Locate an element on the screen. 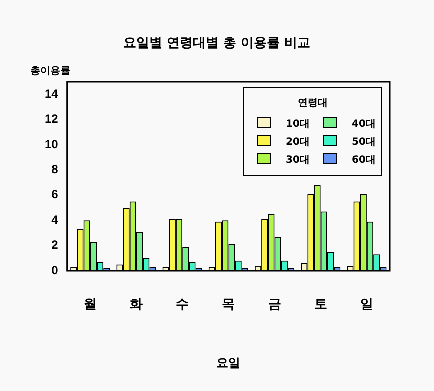 This screenshot has height=391, width=434. legend-label: 10대 is located at coordinates (298, 124).